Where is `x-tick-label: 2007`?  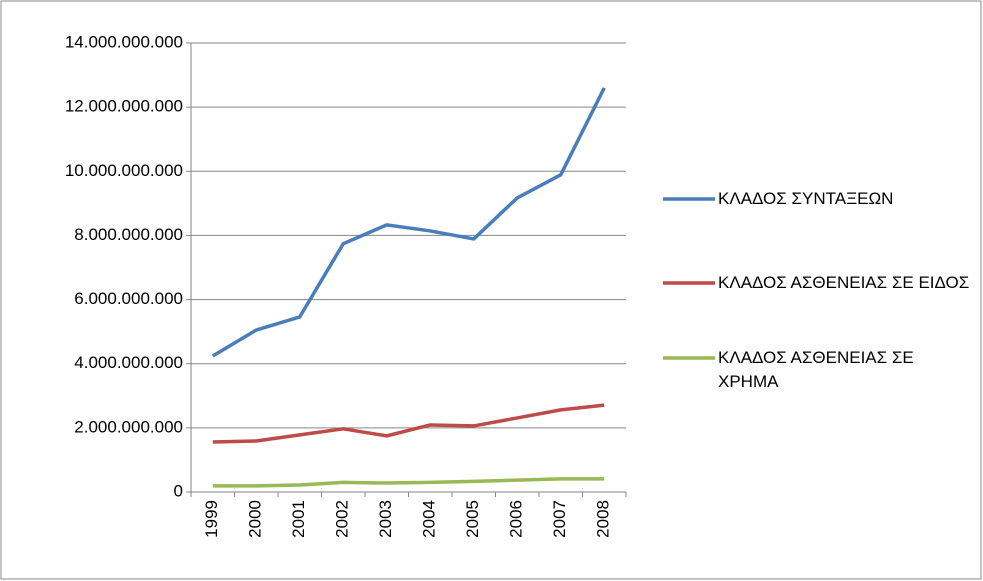
x-tick-label: 2007 is located at coordinates (559, 519).